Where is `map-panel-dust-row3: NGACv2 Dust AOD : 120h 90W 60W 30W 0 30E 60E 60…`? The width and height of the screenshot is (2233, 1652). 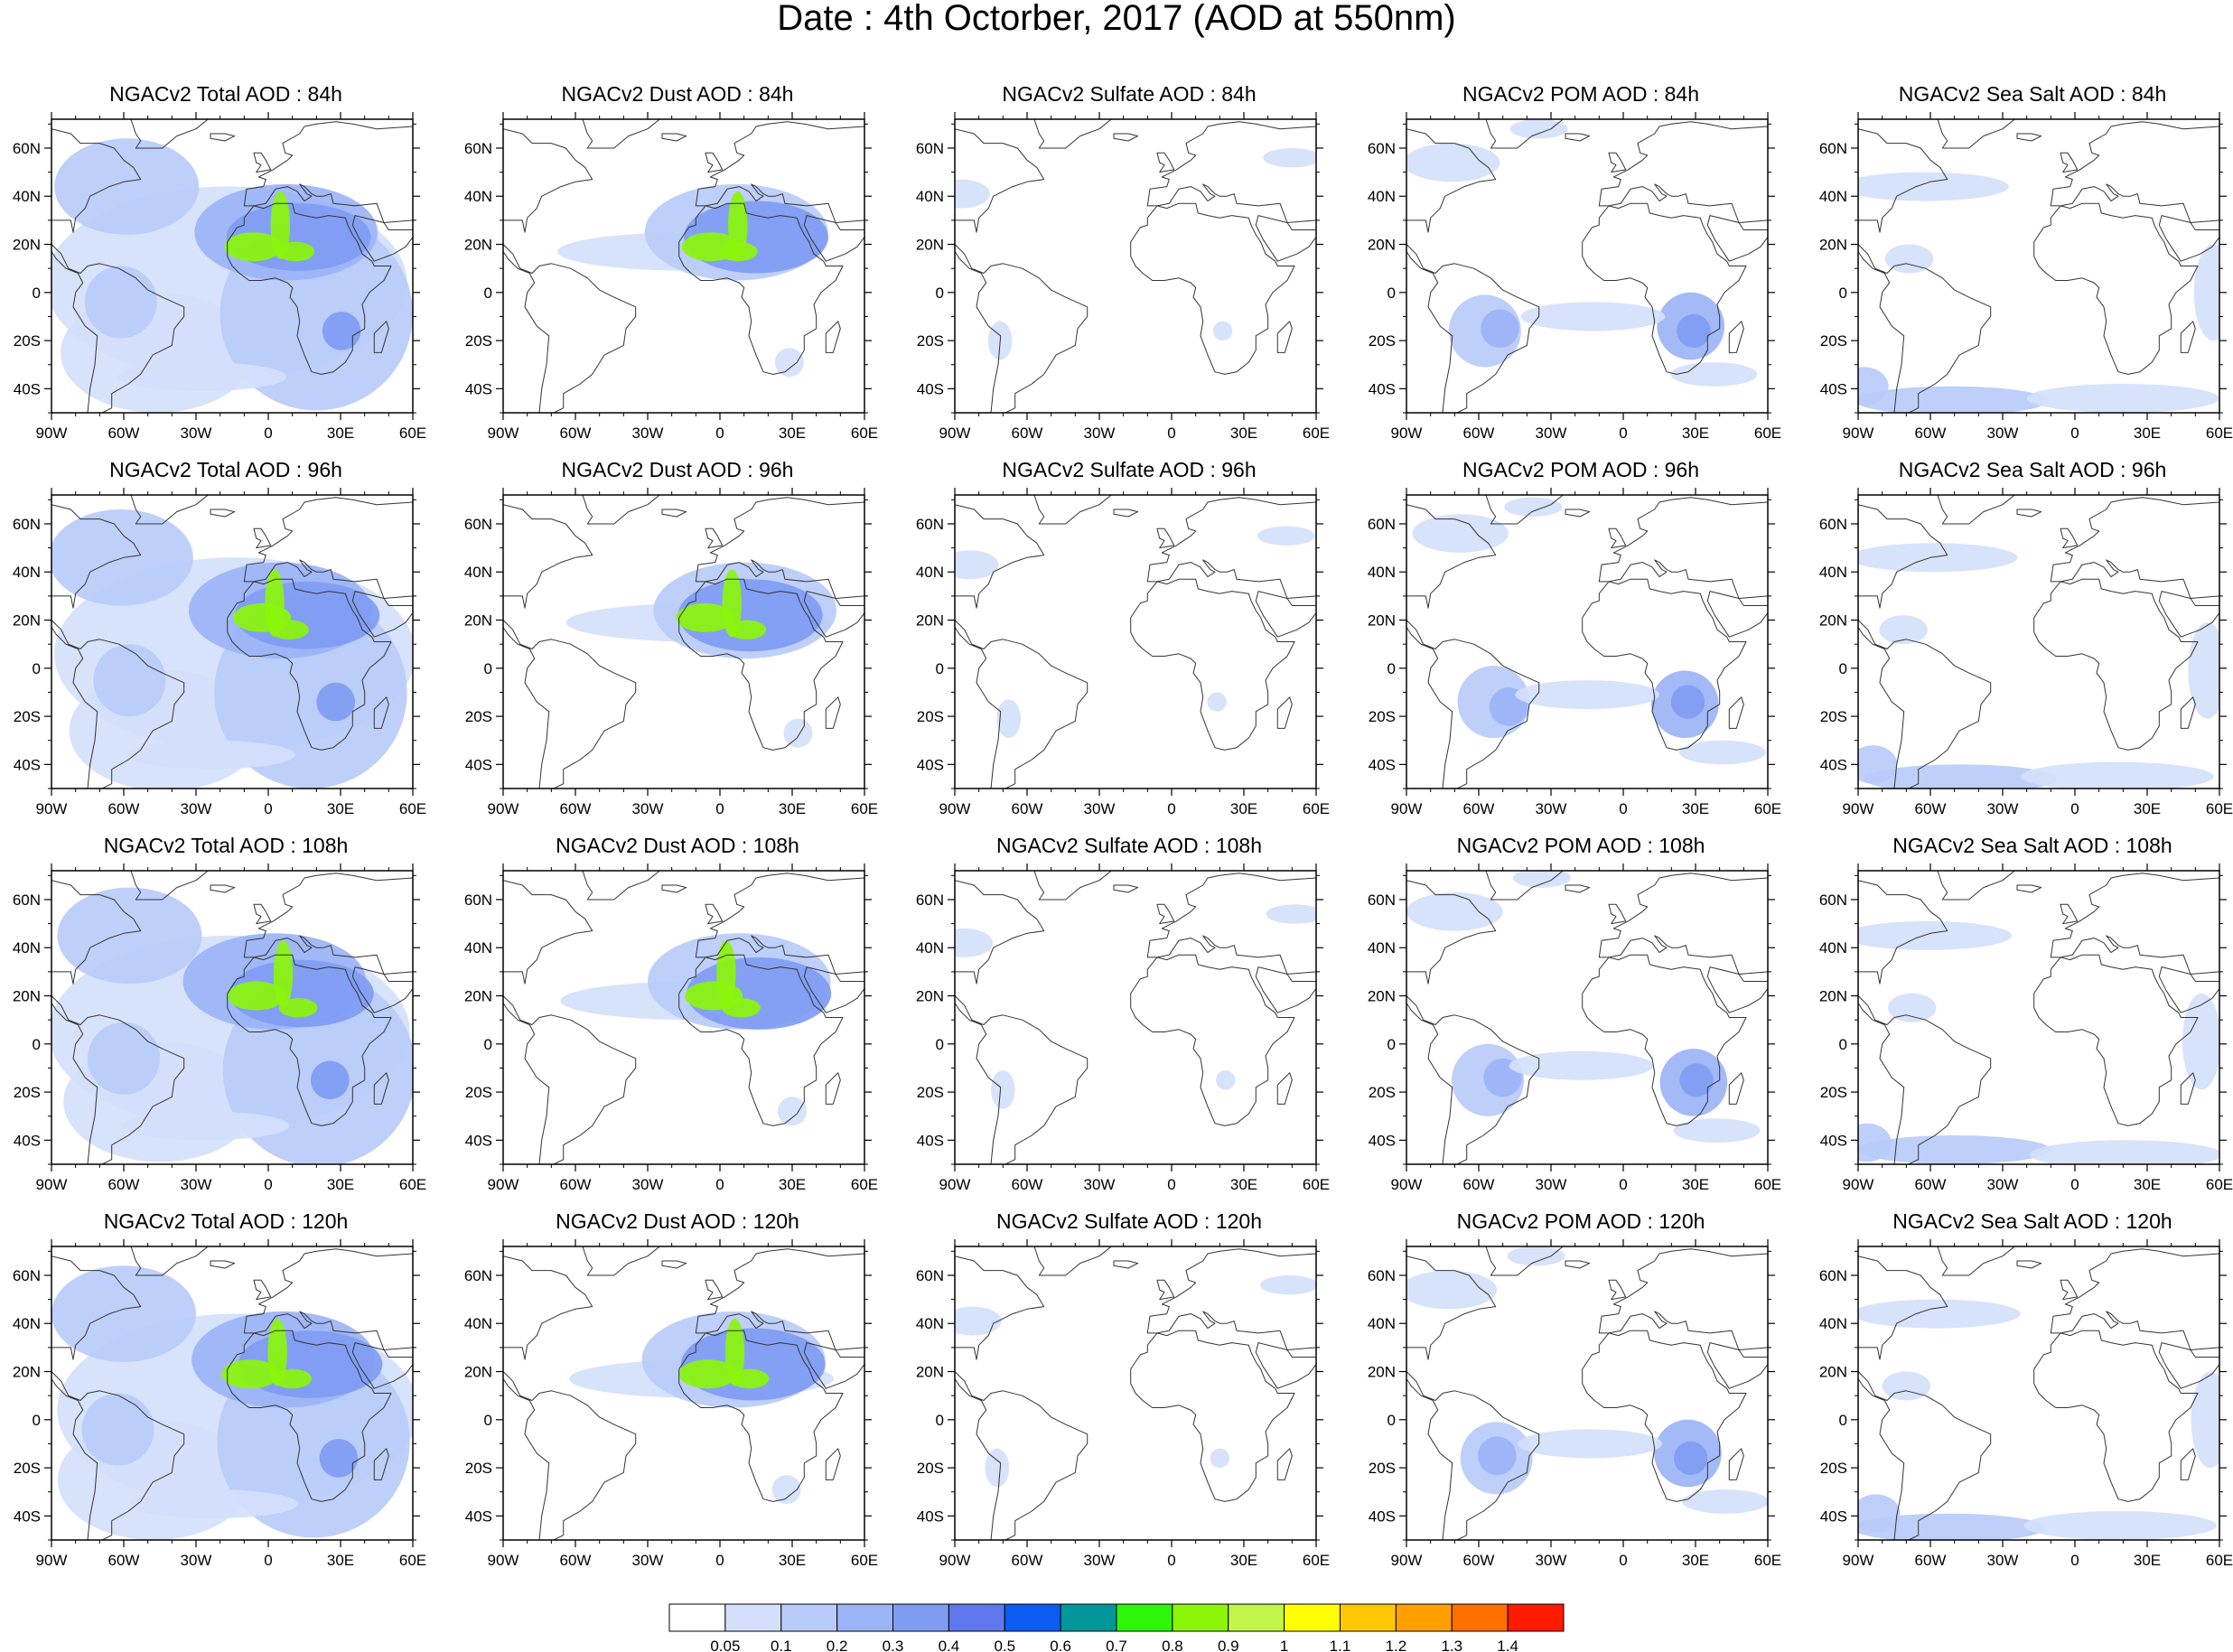 map-panel-dust-row3: NGACv2 Dust AOD : 120h 90W 60W 30W 0 30E 60E 60… is located at coordinates (677, 1396).